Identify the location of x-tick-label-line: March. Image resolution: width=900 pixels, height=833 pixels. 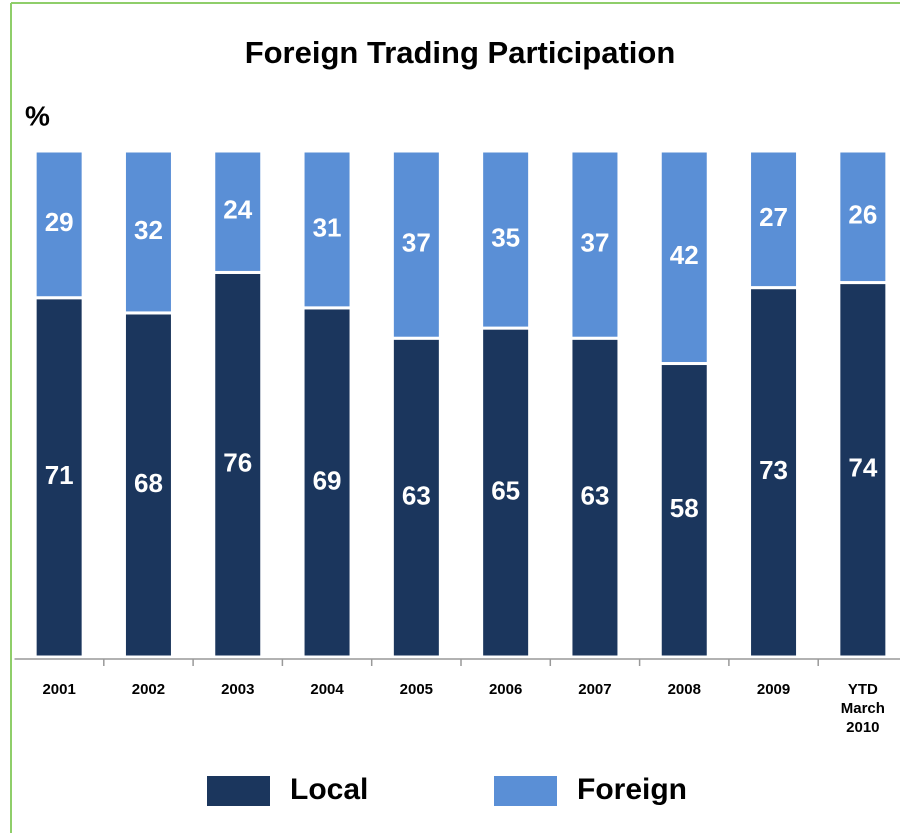
(863, 708).